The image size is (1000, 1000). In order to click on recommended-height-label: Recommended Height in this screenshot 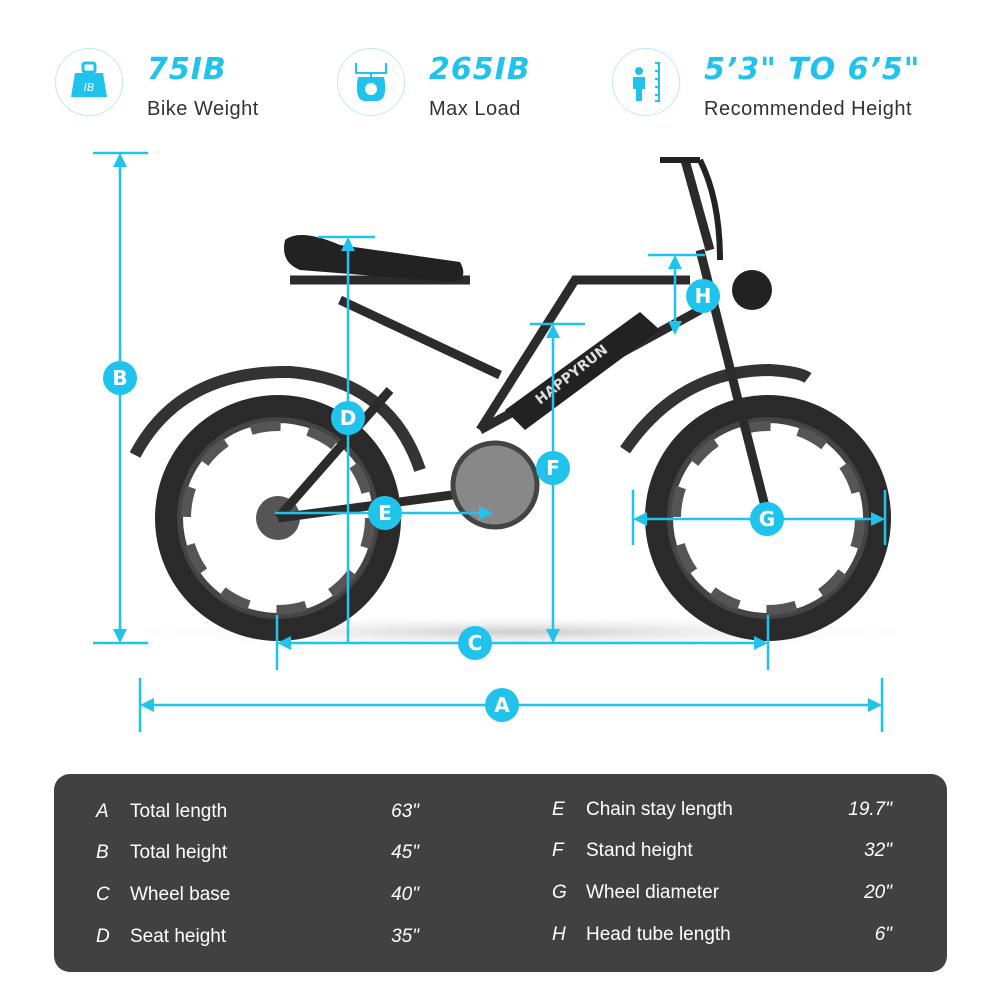, I will do `click(808, 109)`.